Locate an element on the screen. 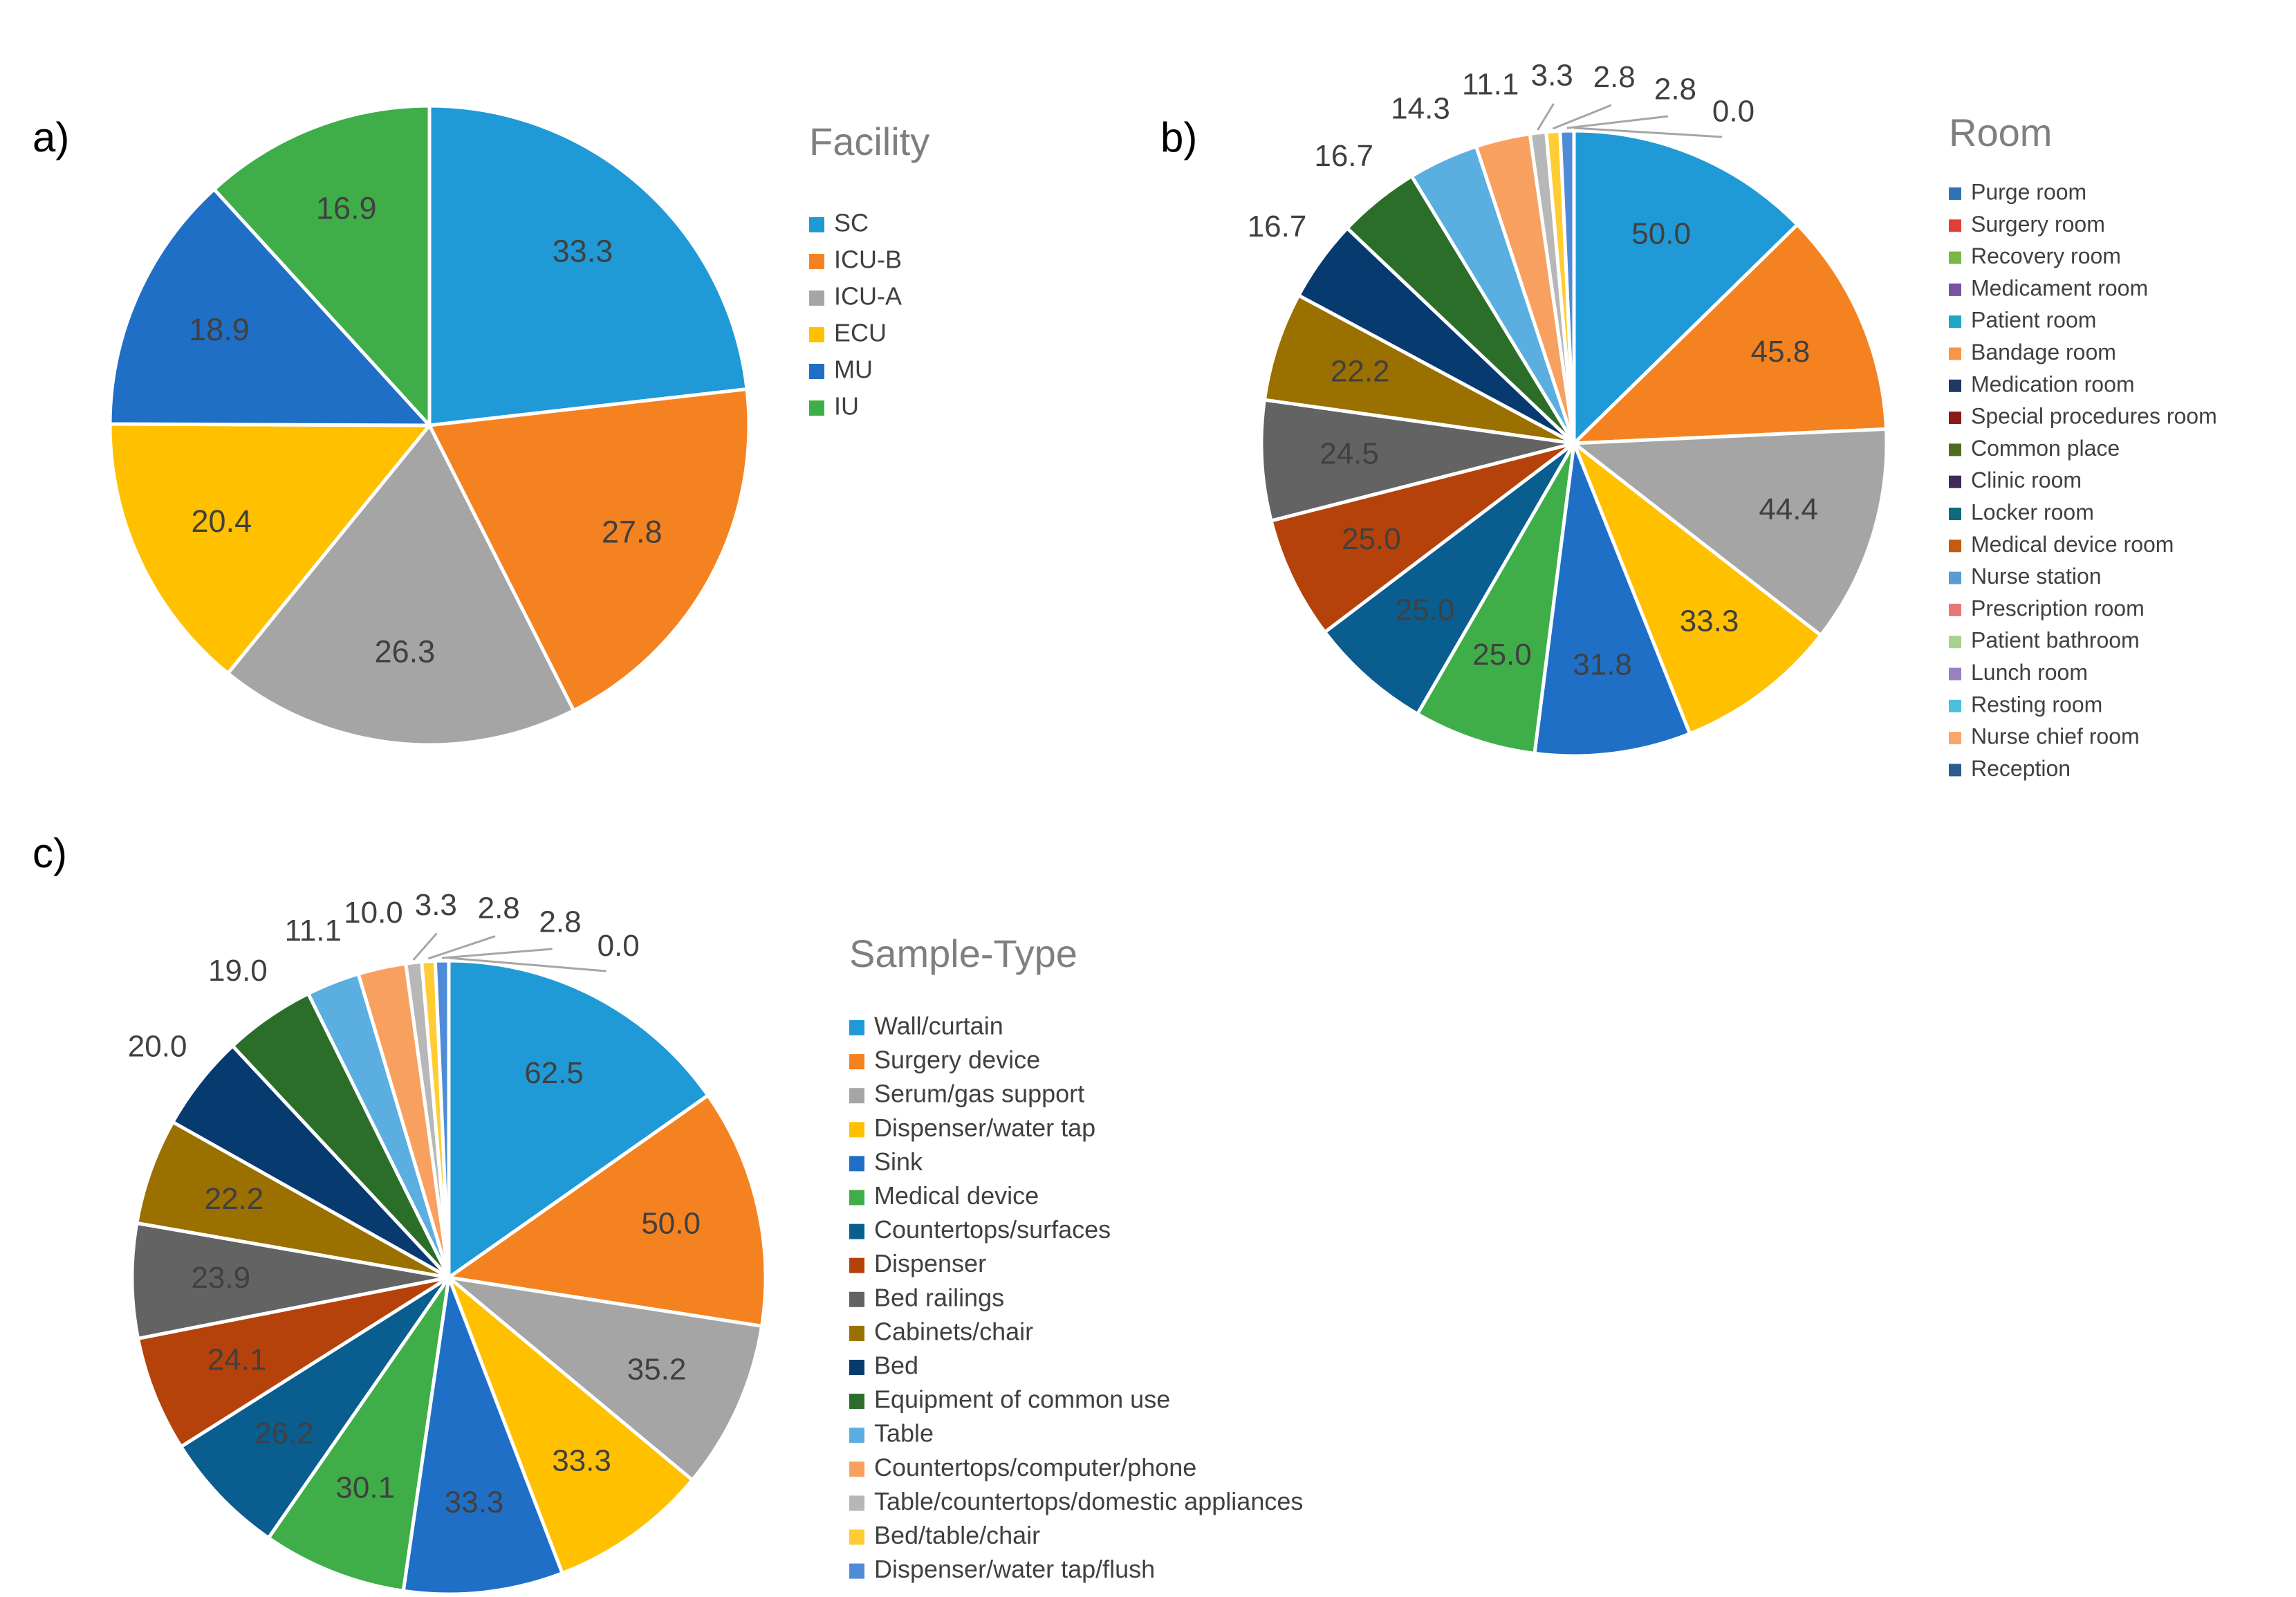 This screenshot has height=1597, width=2296. data-label: 22.2 is located at coordinates (235, 1199).